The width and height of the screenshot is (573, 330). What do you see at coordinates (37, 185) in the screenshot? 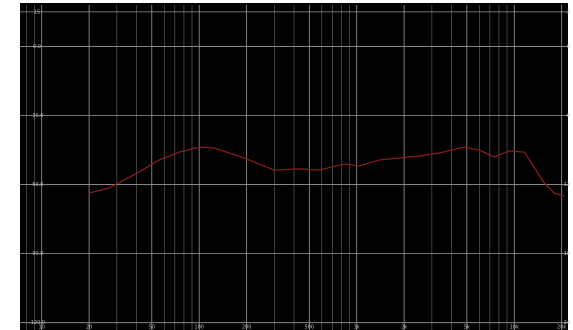
I see `y-tick-label: -60.0` at bounding box center [37, 185].